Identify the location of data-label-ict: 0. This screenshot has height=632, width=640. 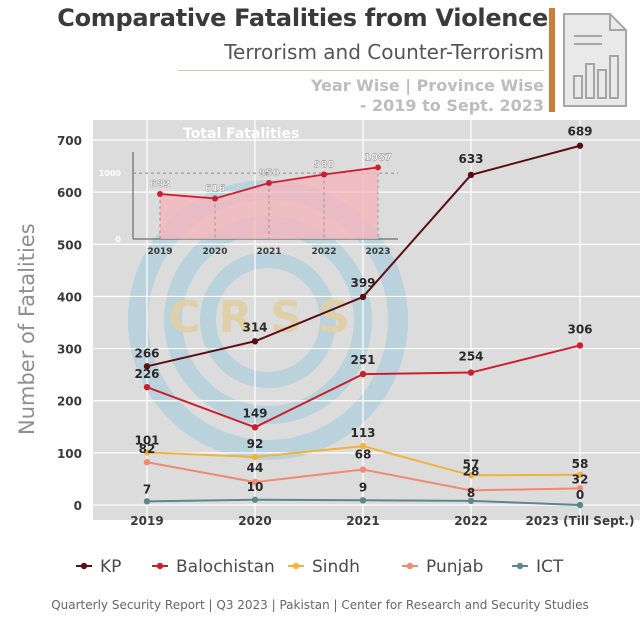
(580, 495).